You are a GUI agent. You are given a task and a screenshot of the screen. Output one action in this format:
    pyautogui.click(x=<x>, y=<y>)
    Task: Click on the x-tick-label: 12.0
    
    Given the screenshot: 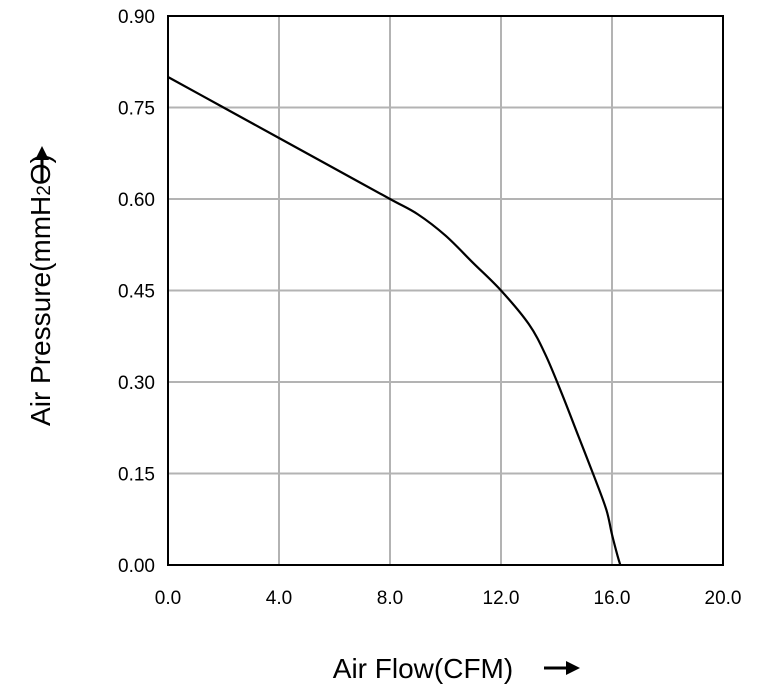 What is the action you would take?
    pyautogui.click(x=501, y=598)
    